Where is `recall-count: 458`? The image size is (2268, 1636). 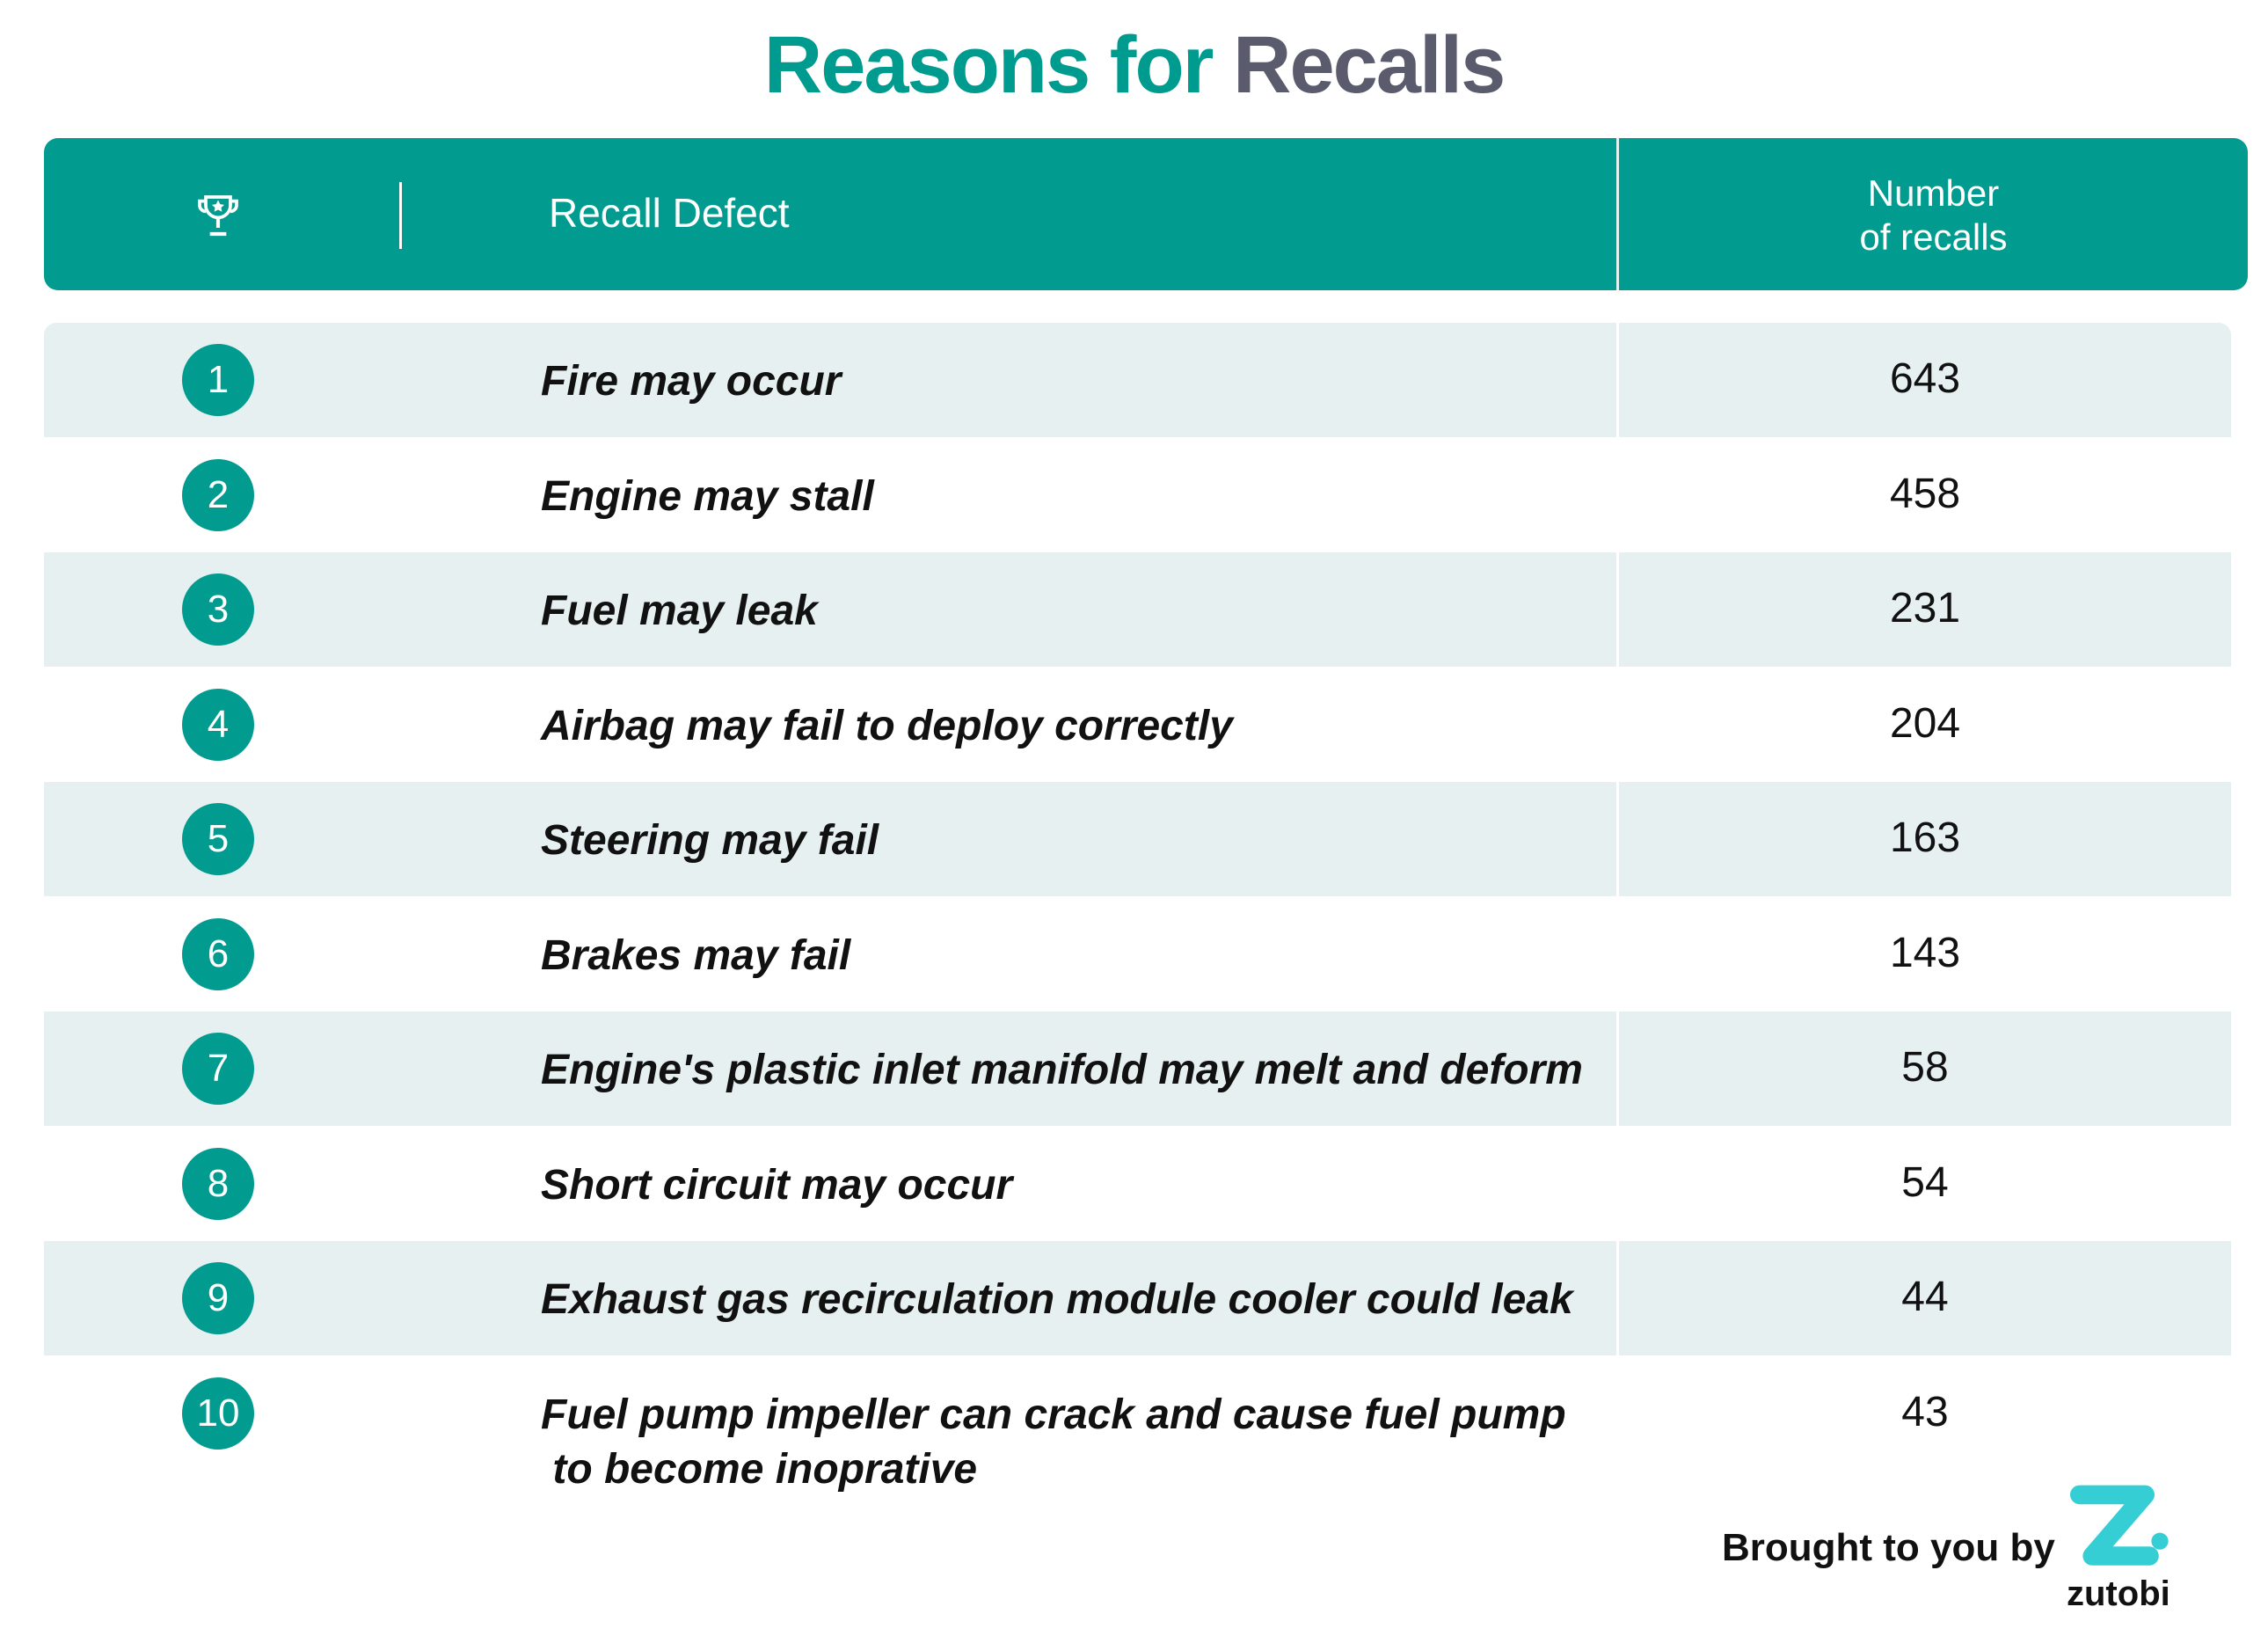 recall-count: 458 is located at coordinates (1925, 493).